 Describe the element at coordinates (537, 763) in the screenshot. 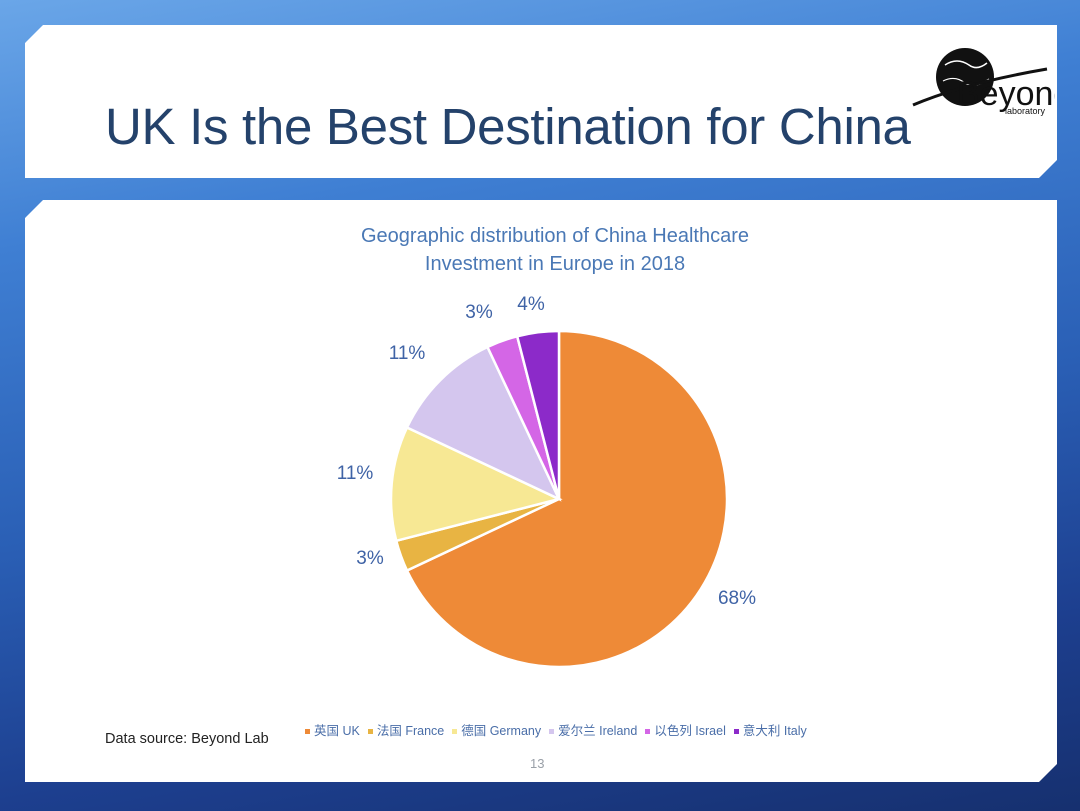

I see `page-number: 13` at that location.